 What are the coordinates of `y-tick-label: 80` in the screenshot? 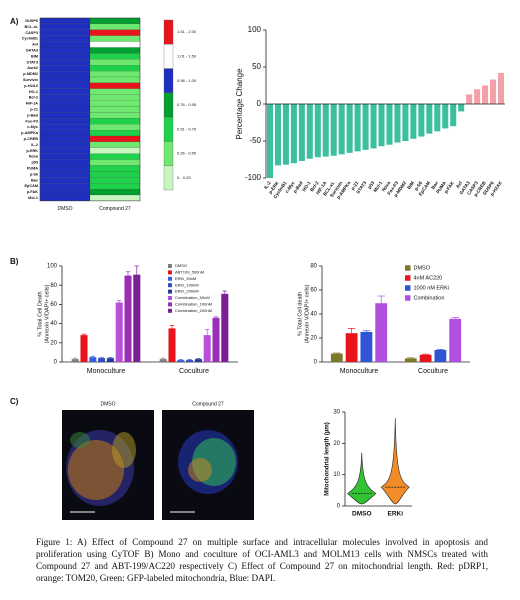 It's located at (313, 267).